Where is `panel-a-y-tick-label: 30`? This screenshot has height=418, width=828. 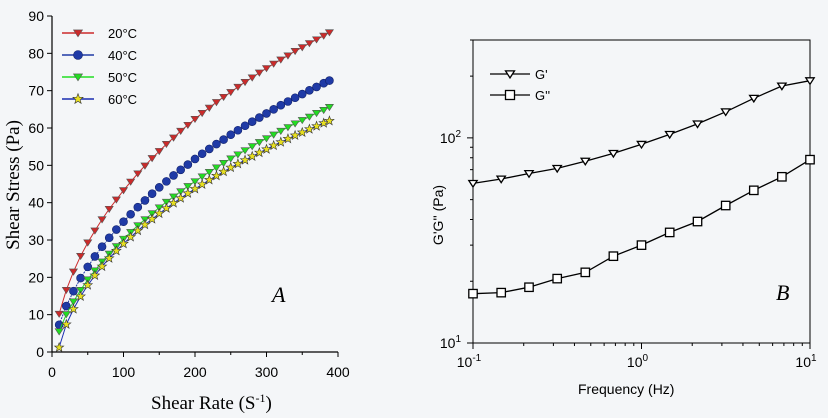 panel-a-y-tick-label: 30 is located at coordinates (36, 240).